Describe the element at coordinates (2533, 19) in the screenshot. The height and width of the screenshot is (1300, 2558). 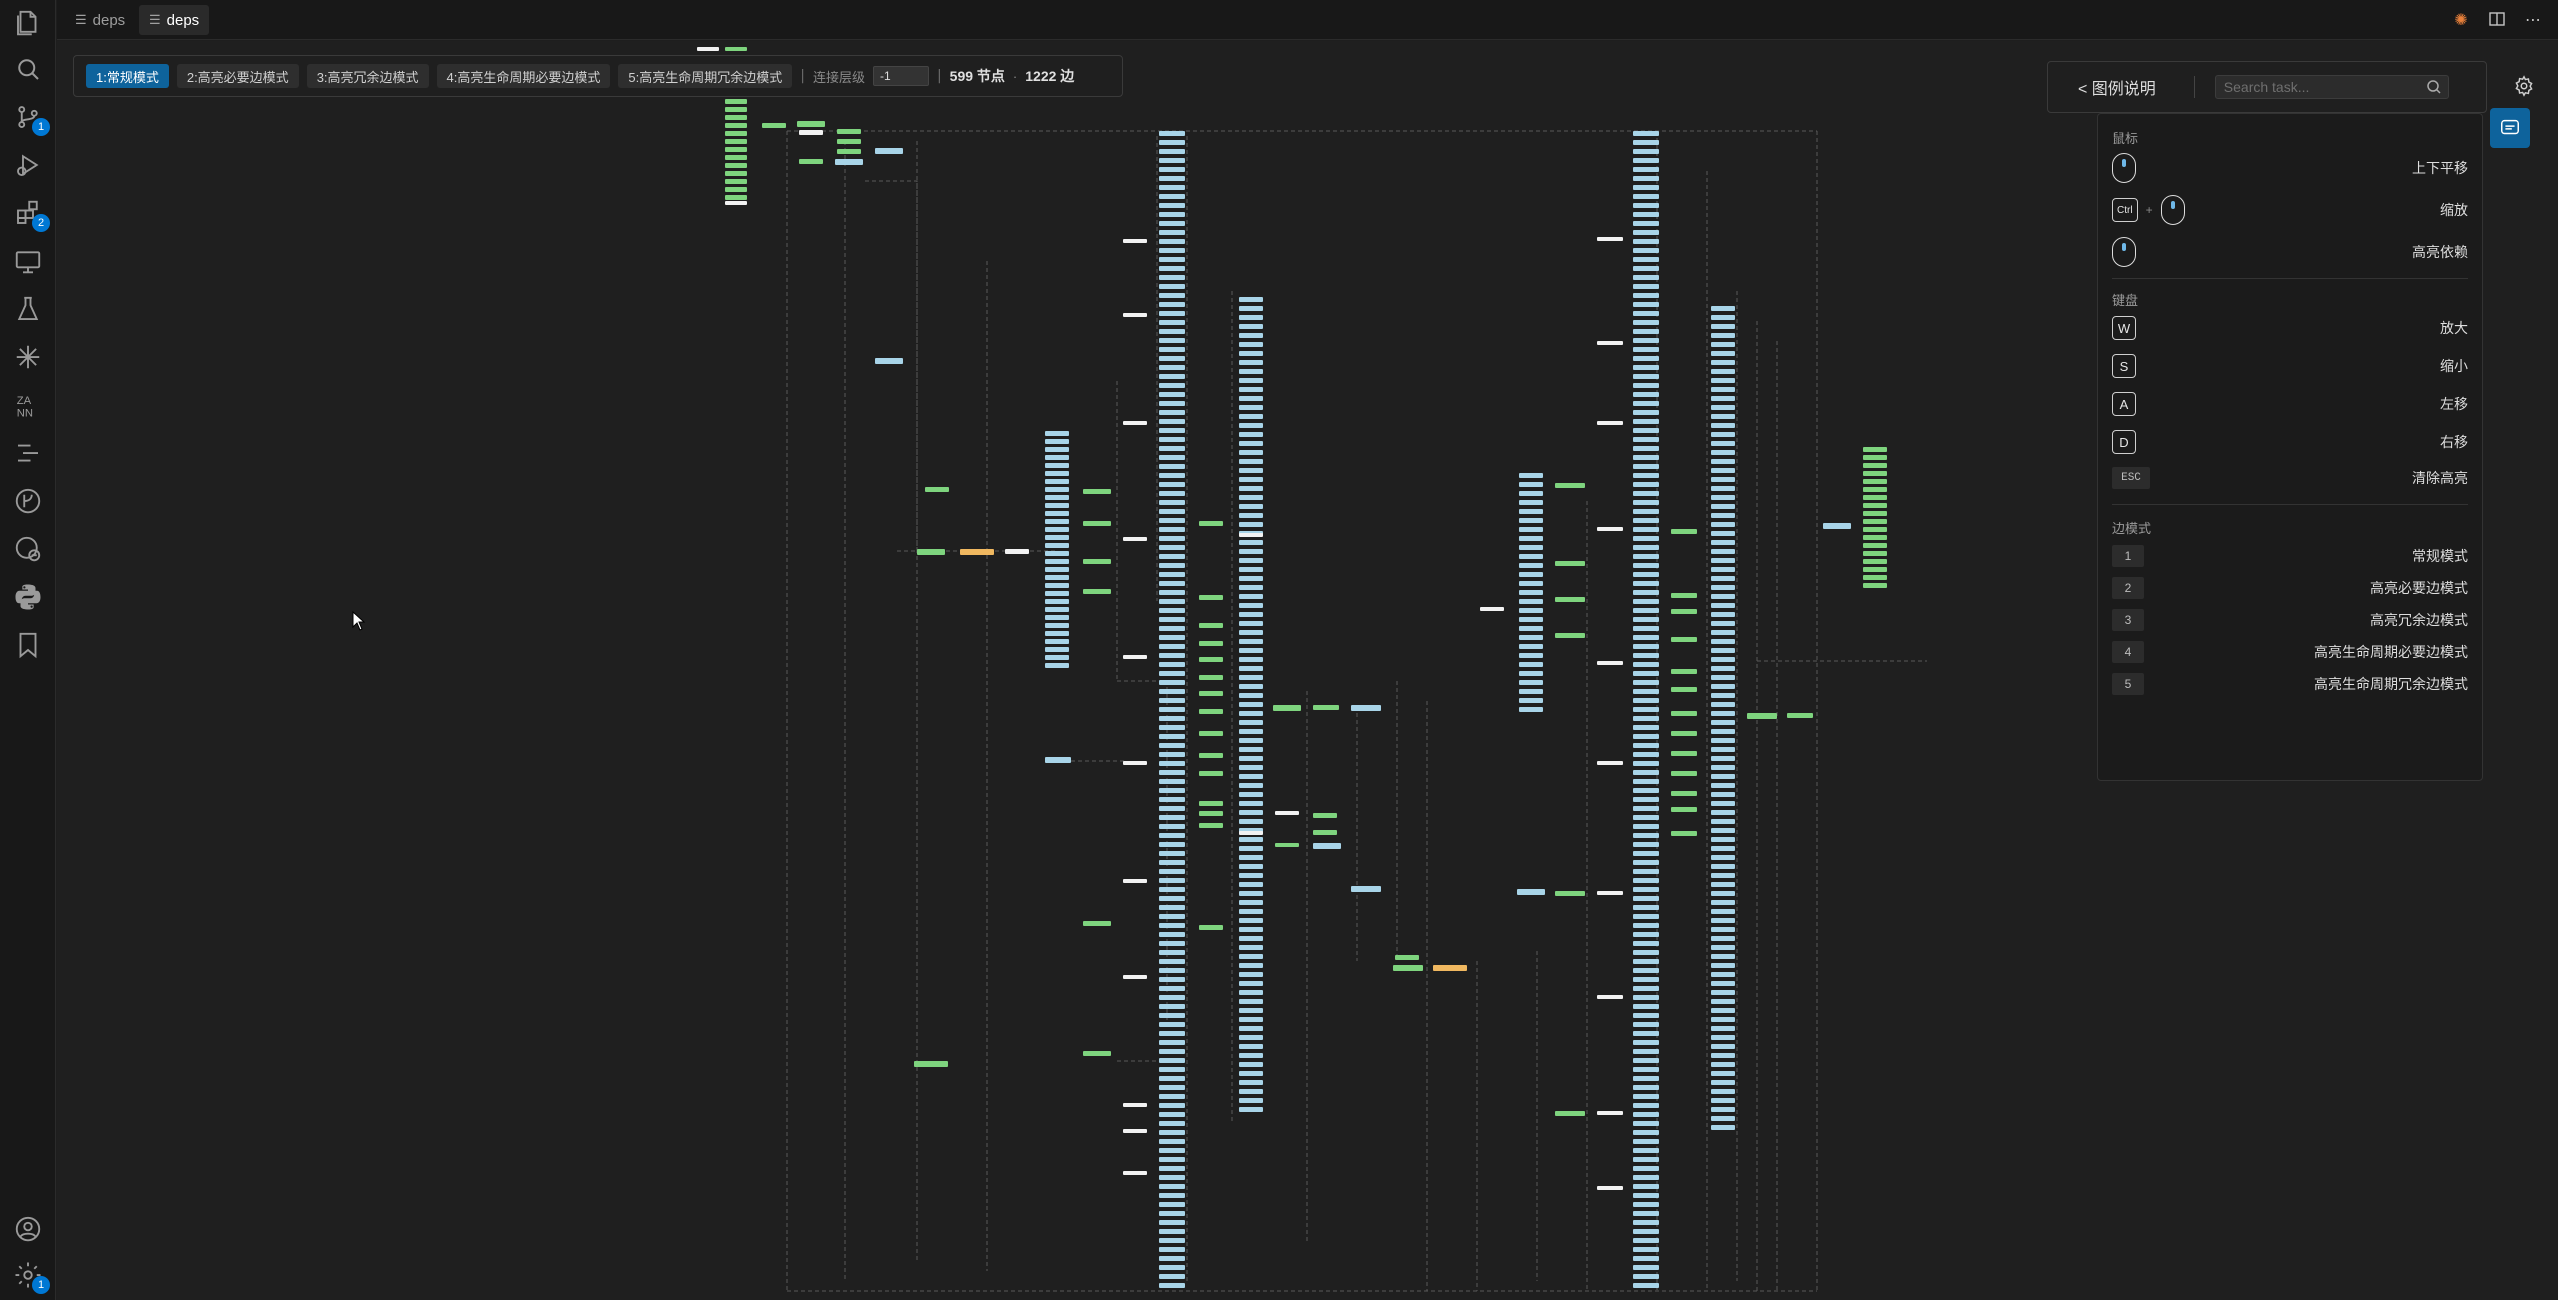
I see `more-actions-icon: ⋯` at that location.